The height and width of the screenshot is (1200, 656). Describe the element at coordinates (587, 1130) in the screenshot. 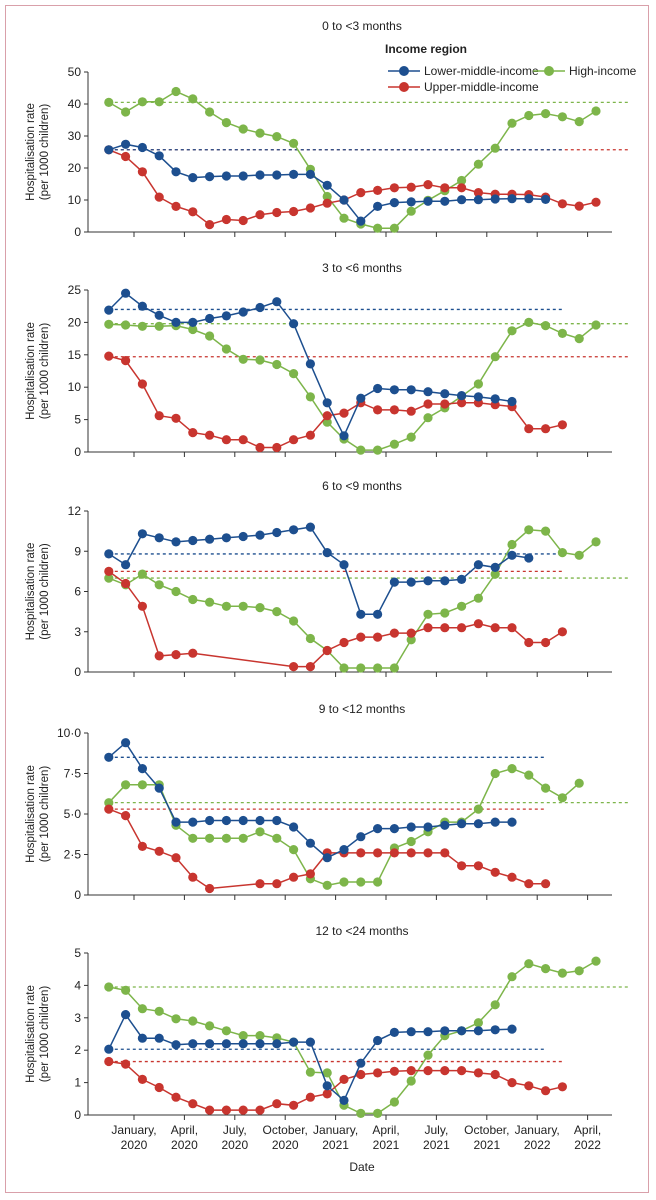

I see `x-tick-label: April,` at that location.